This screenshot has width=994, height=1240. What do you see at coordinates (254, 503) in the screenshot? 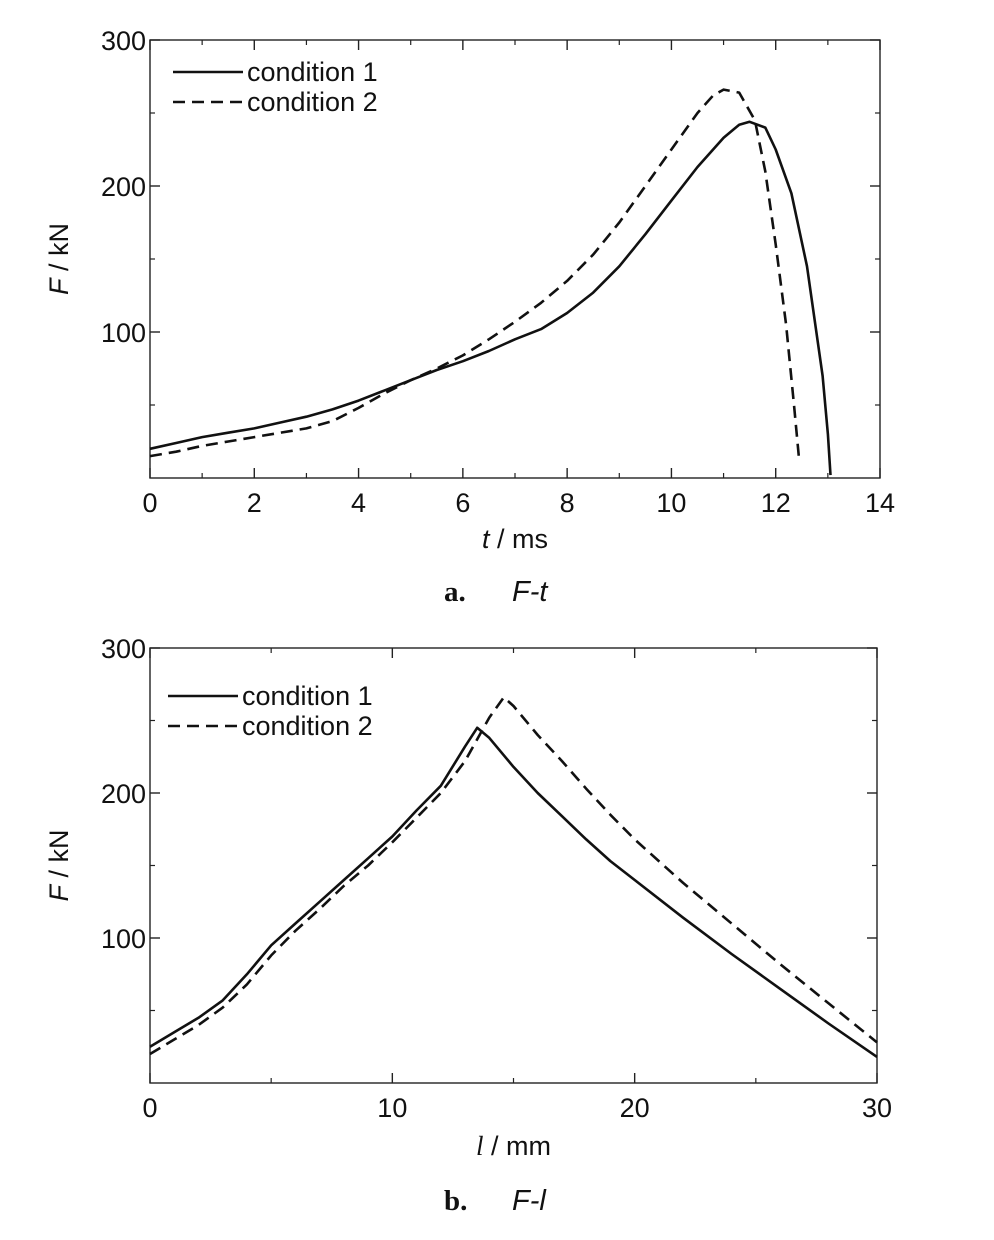
I see `x-tick-label: 2` at bounding box center [254, 503].